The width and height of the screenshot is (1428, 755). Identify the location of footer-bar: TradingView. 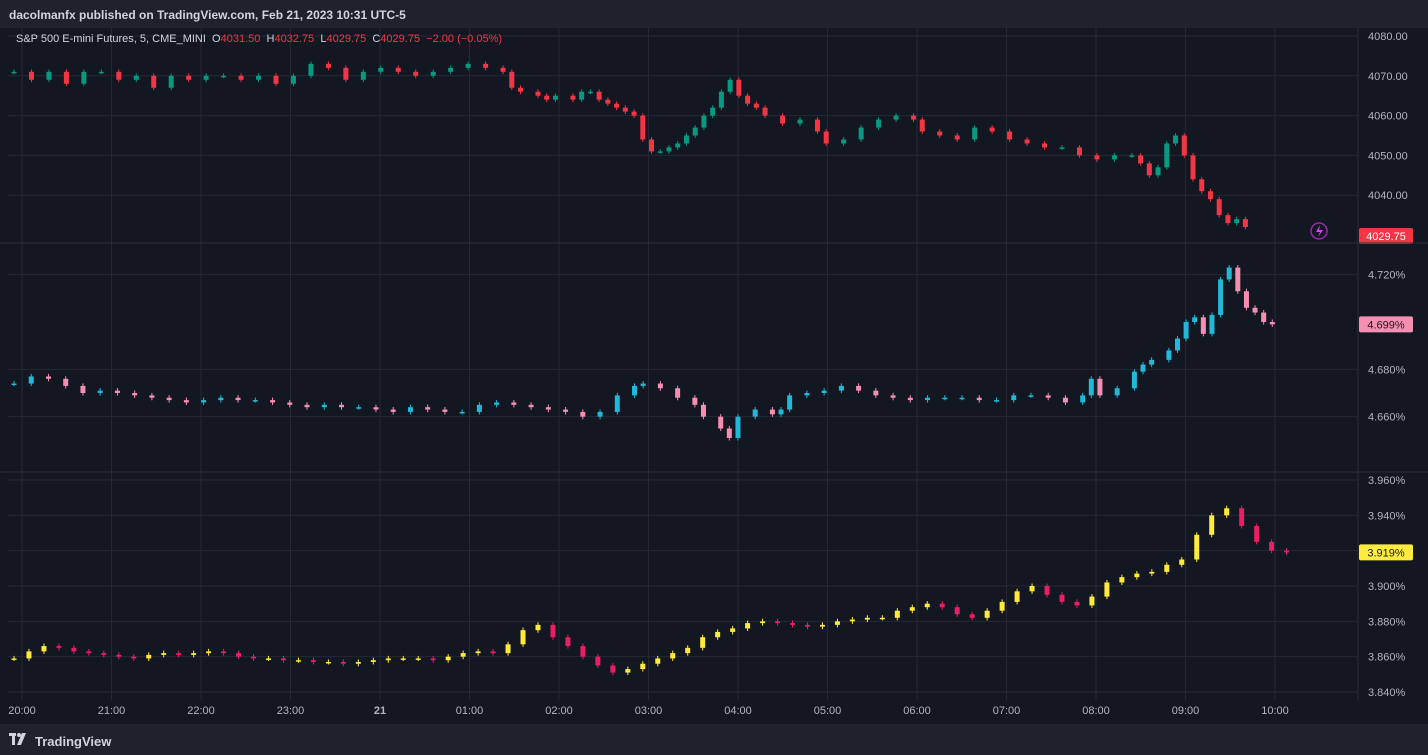
(714, 739).